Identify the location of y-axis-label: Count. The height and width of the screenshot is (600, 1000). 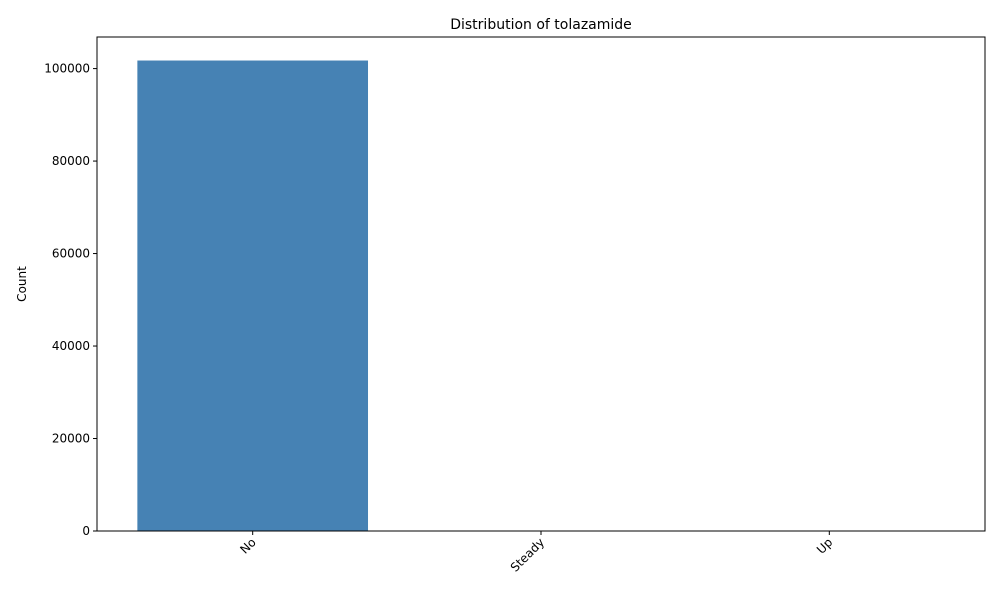
(22, 284).